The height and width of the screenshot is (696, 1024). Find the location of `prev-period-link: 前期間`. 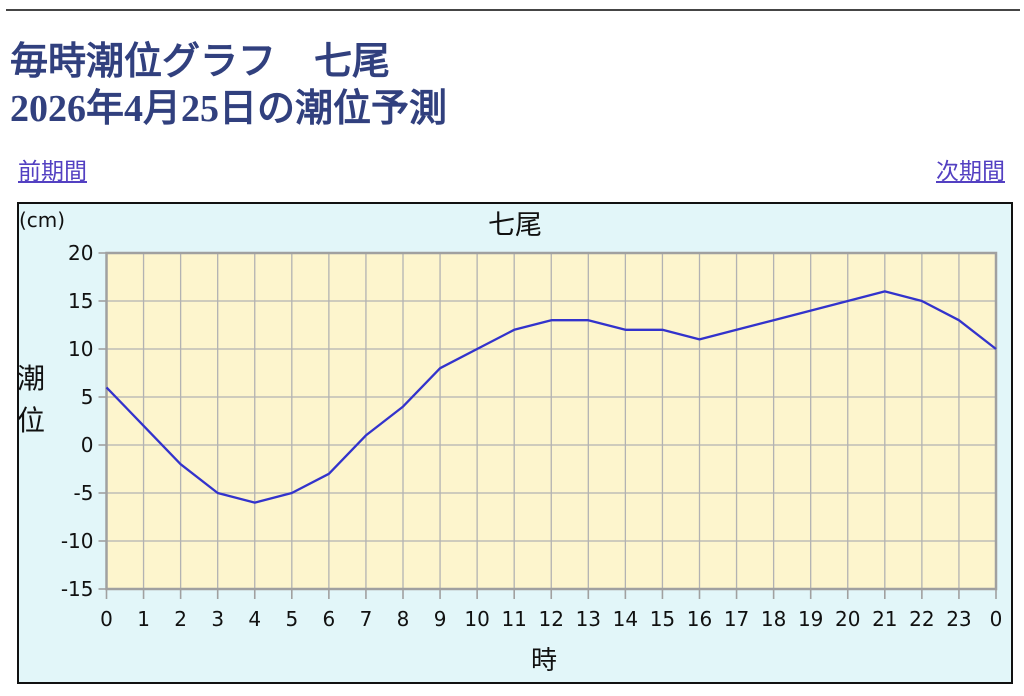

prev-period-link: 前期間 is located at coordinates (52, 171).